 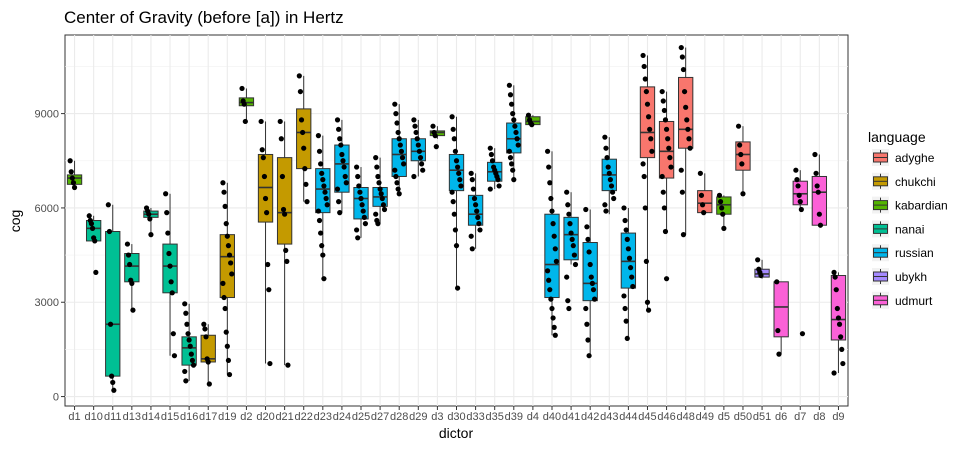 I want to click on legend-item-russian: russian, so click(x=903, y=253).